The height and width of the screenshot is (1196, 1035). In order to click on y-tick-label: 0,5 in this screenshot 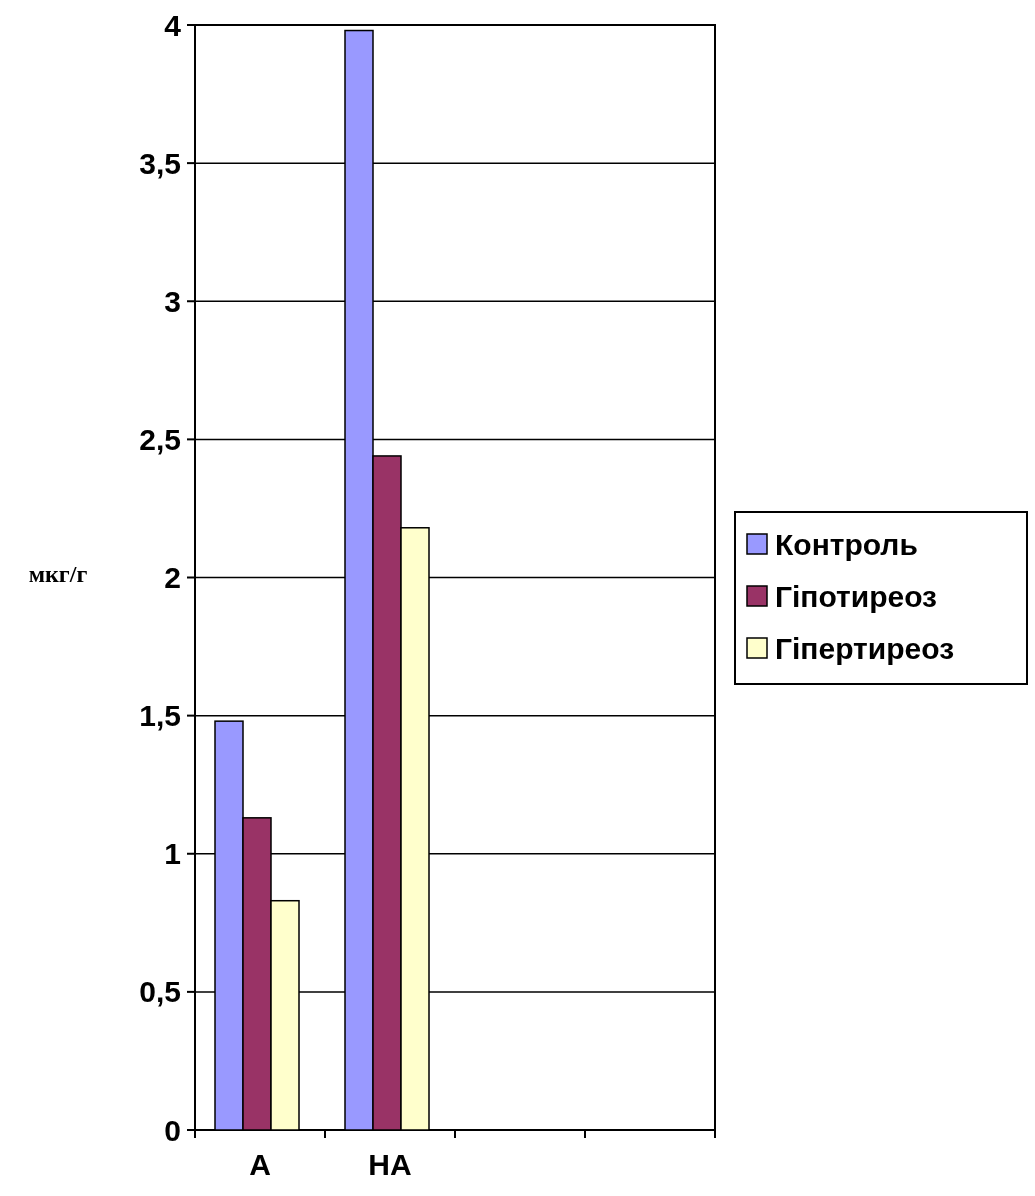, I will do `click(160, 992)`.